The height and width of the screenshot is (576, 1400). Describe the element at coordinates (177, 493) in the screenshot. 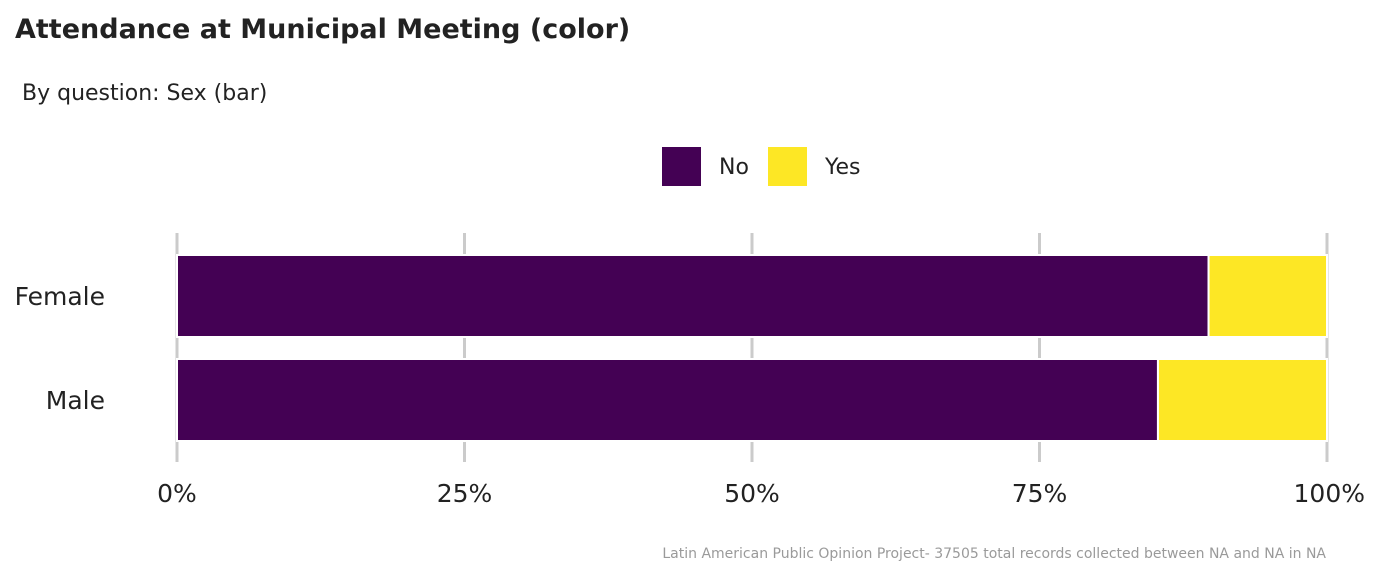

I see `x-tick-label-0: 0%` at that location.